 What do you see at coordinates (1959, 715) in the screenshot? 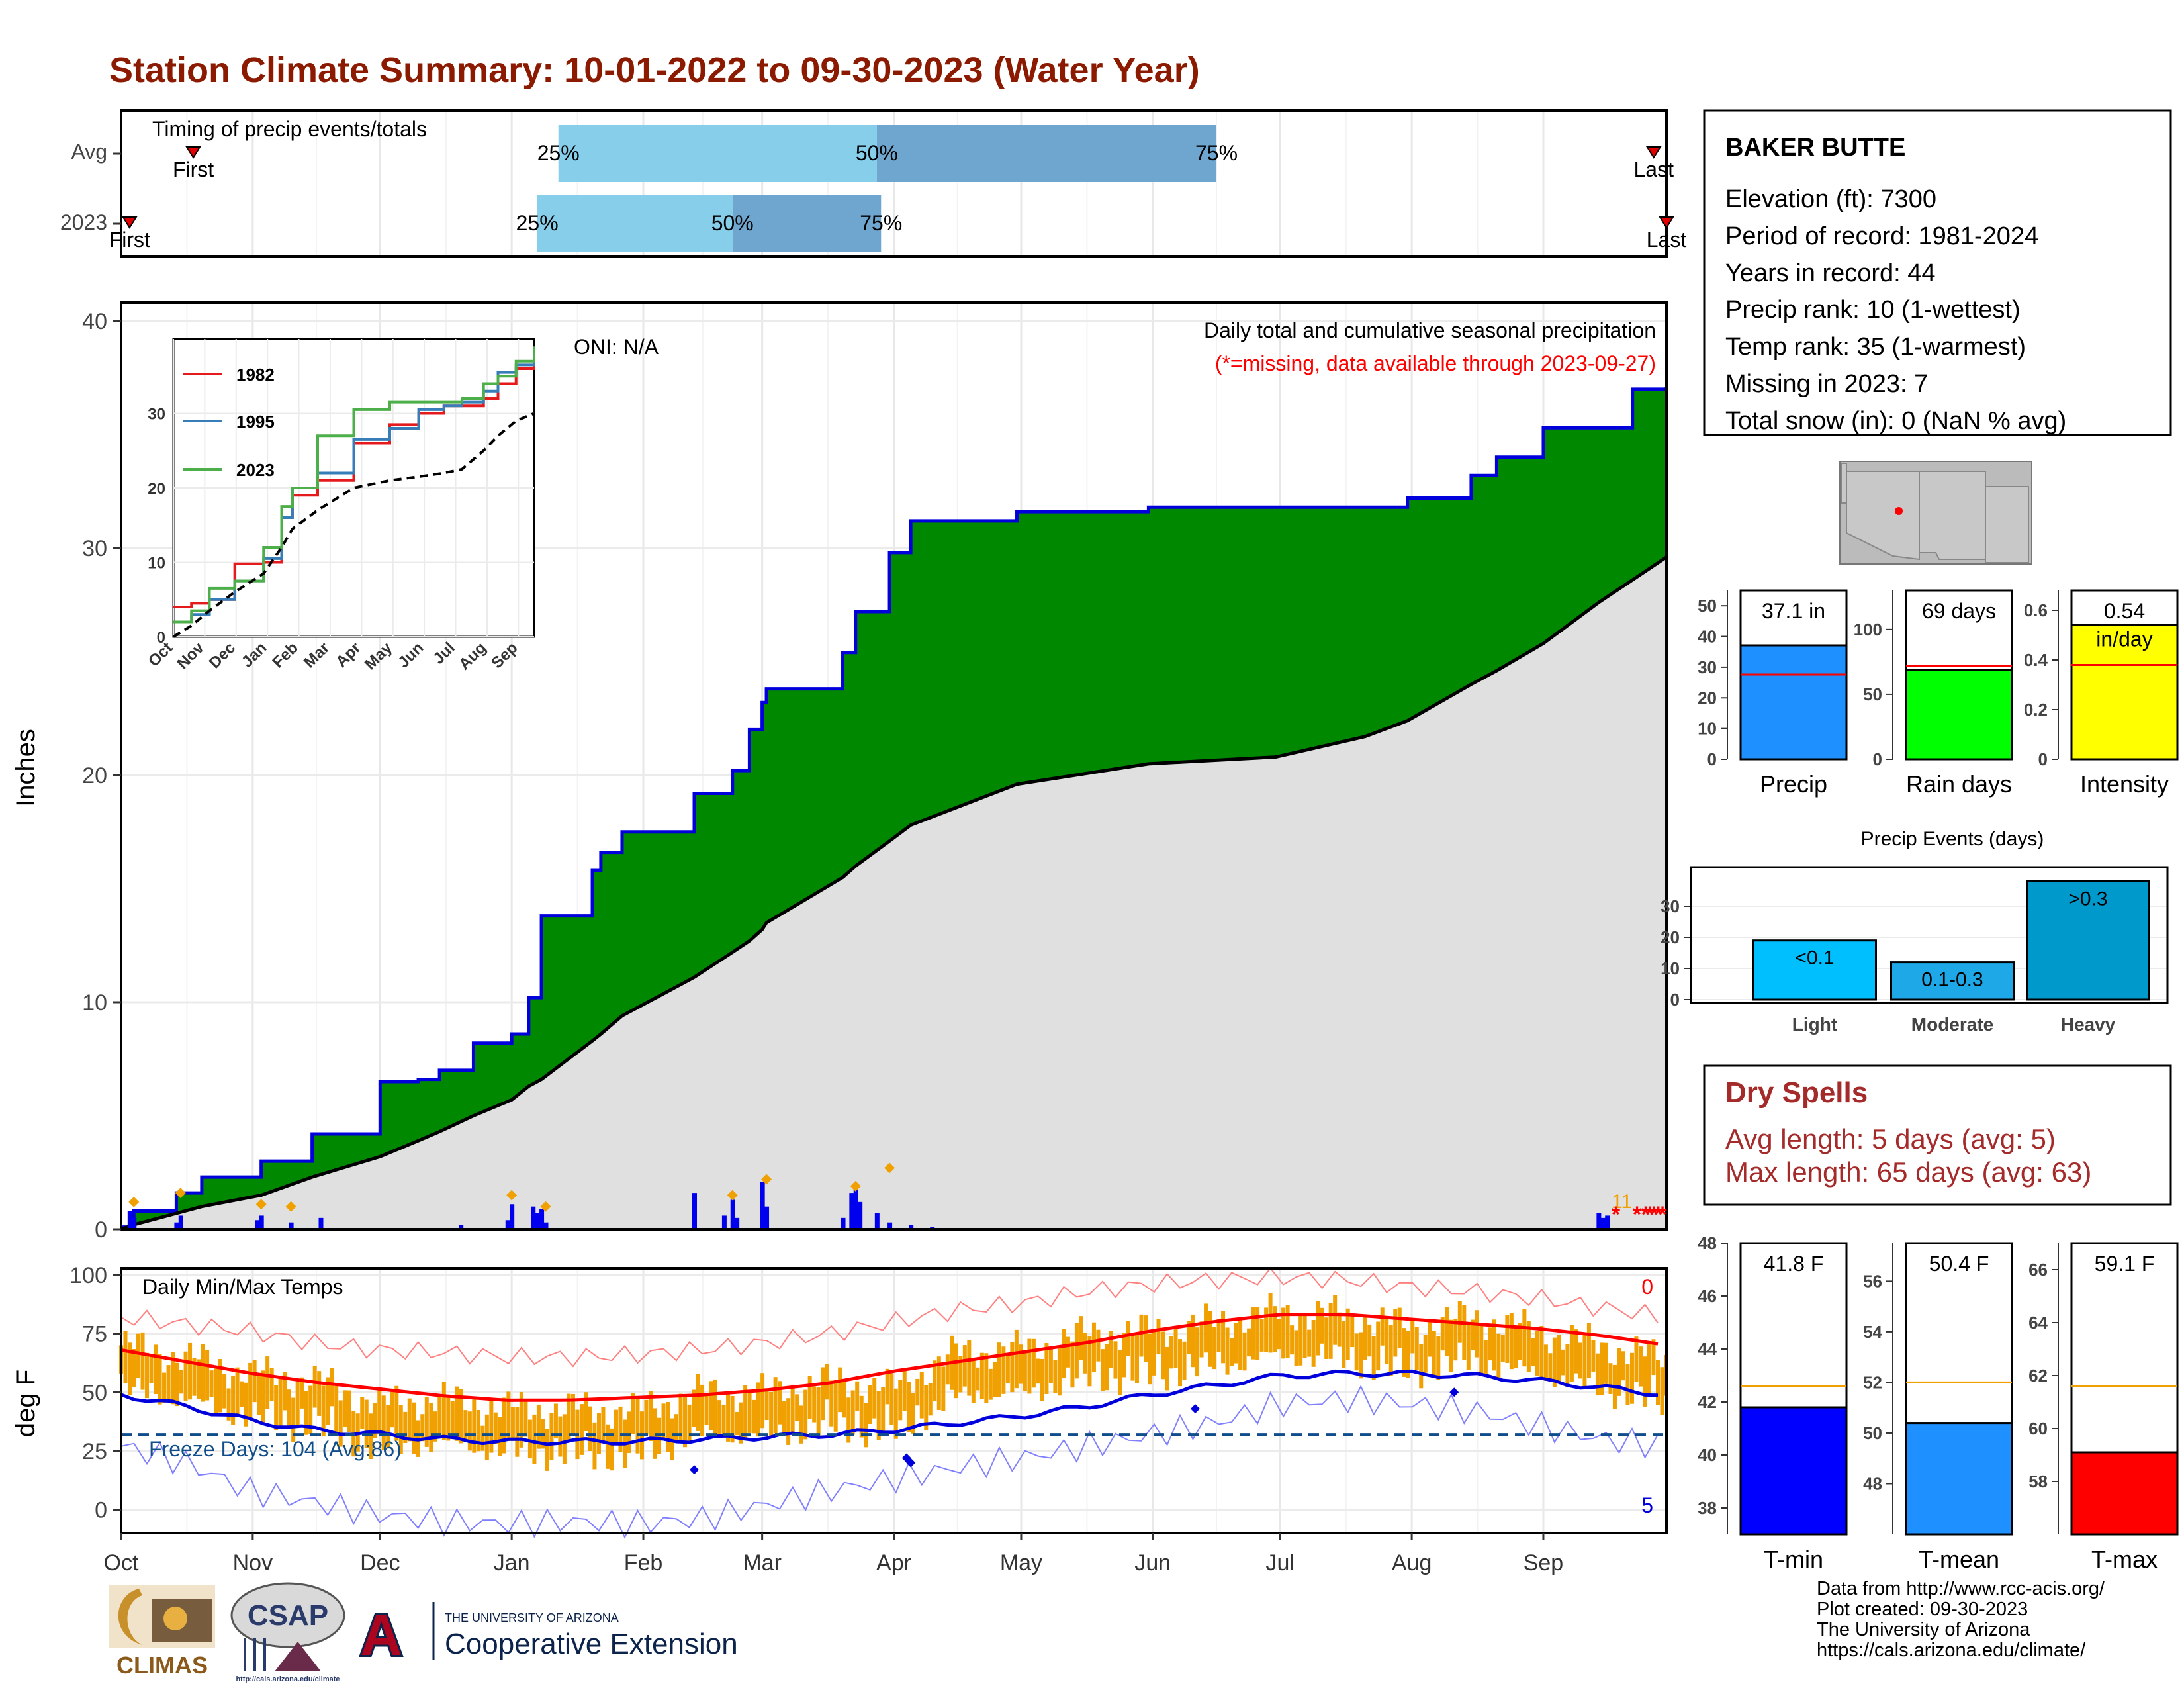
I see `summary-bar-rain_days` at bounding box center [1959, 715].